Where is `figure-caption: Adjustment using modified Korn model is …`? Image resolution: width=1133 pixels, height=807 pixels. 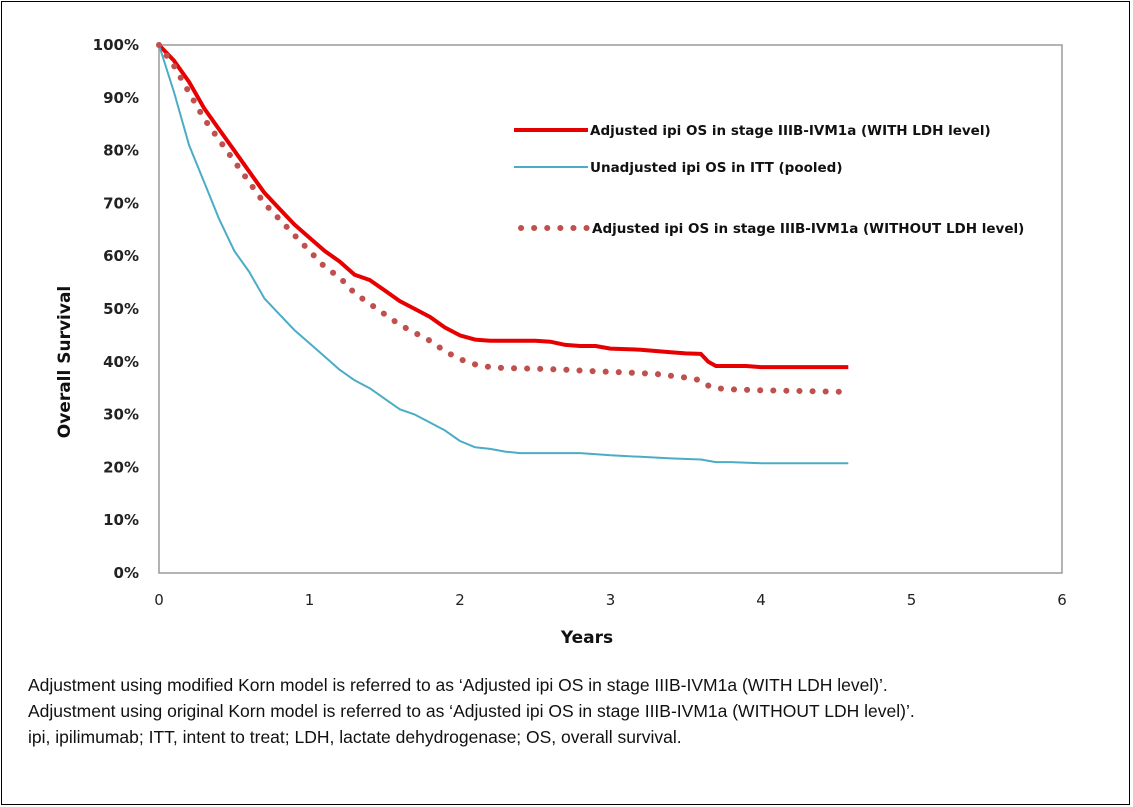
figure-caption: Adjustment using modified Korn model is … is located at coordinates (577, 713).